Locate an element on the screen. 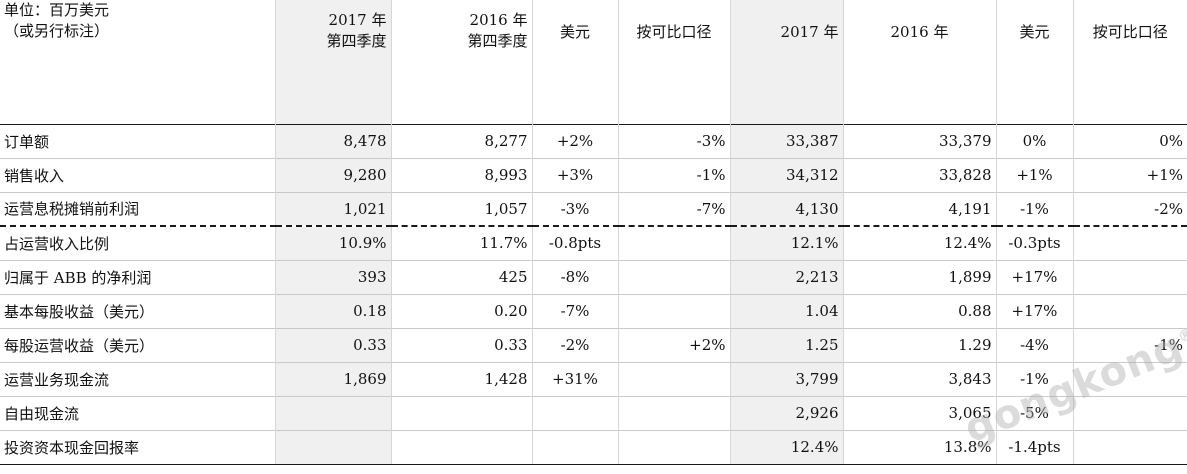 The width and height of the screenshot is (1187, 474). comparable-change-header-fy: 按可比口径 is located at coordinates (1129, 31).